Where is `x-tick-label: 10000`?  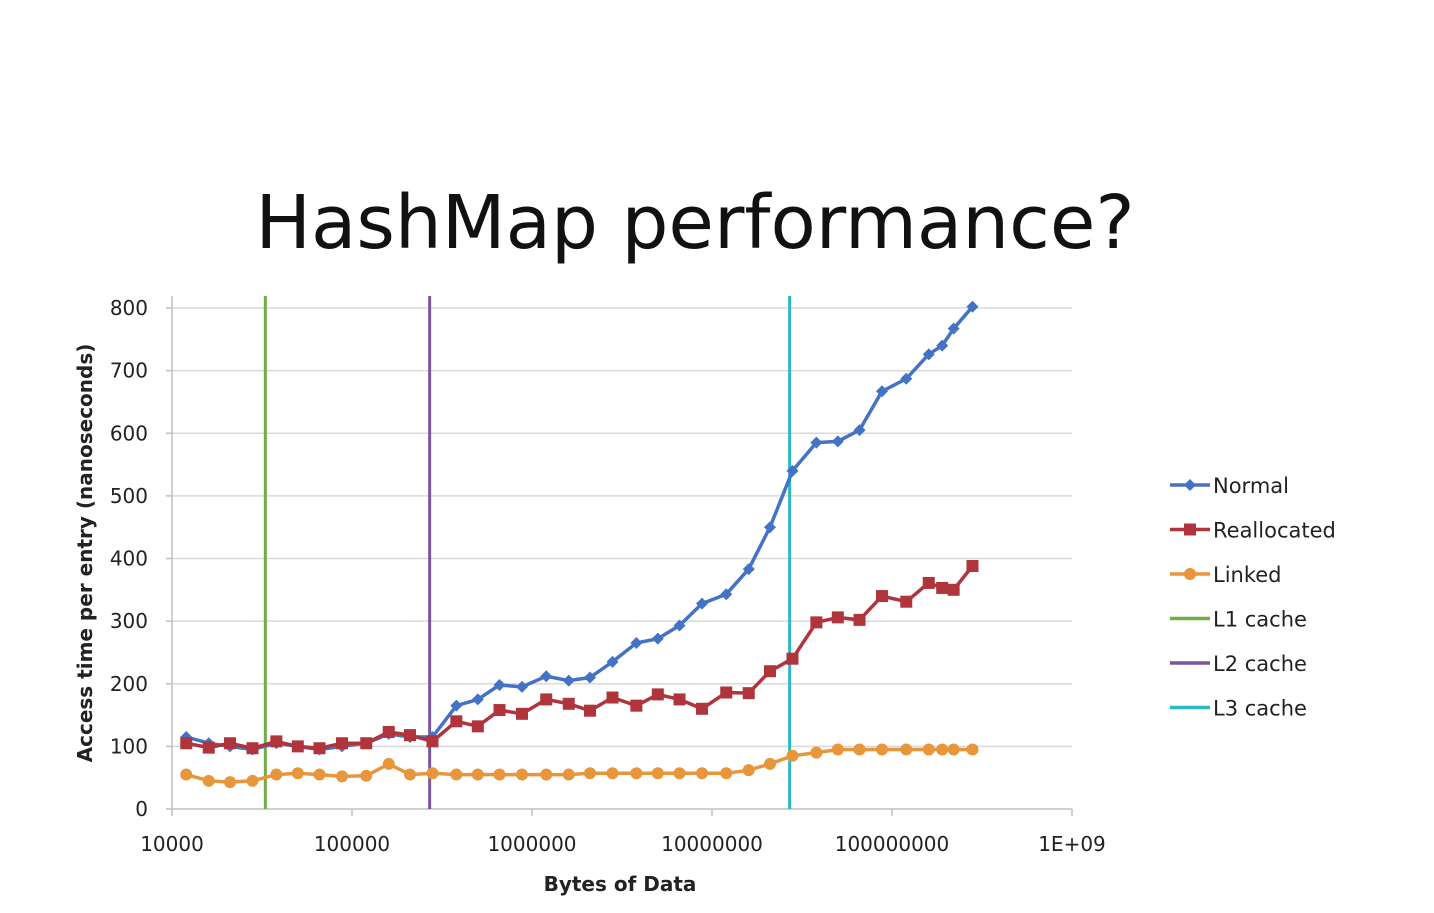
x-tick-label: 10000 is located at coordinates (172, 844).